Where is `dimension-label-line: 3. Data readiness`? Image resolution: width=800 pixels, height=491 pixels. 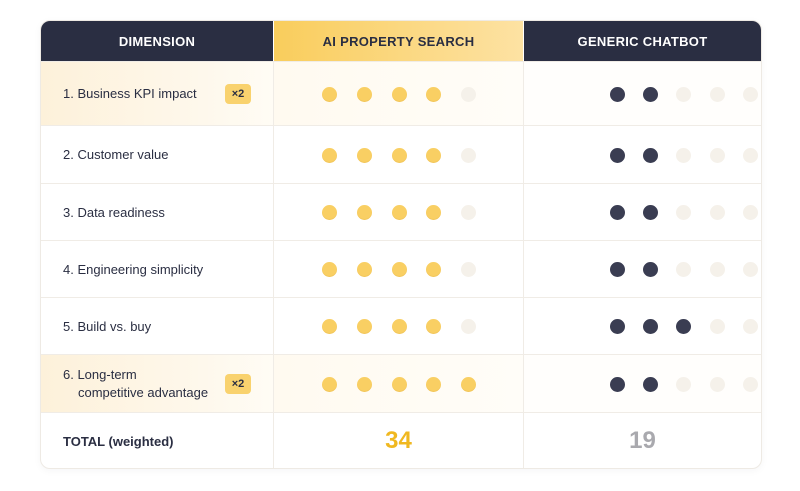
dimension-label-line: 3. Data readiness is located at coordinates (114, 212).